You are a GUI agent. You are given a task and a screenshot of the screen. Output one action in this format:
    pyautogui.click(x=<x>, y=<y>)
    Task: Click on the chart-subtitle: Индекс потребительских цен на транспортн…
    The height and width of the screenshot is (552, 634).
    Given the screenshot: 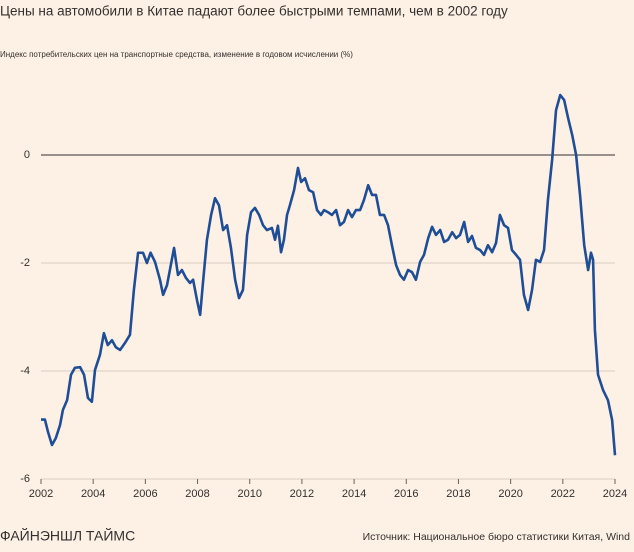 What is the action you would take?
    pyautogui.click(x=176, y=54)
    